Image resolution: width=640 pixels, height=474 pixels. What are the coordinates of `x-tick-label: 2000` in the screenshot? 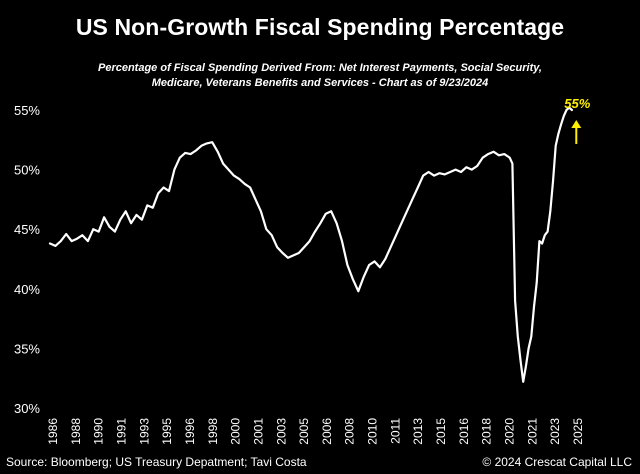 It's located at (236, 431).